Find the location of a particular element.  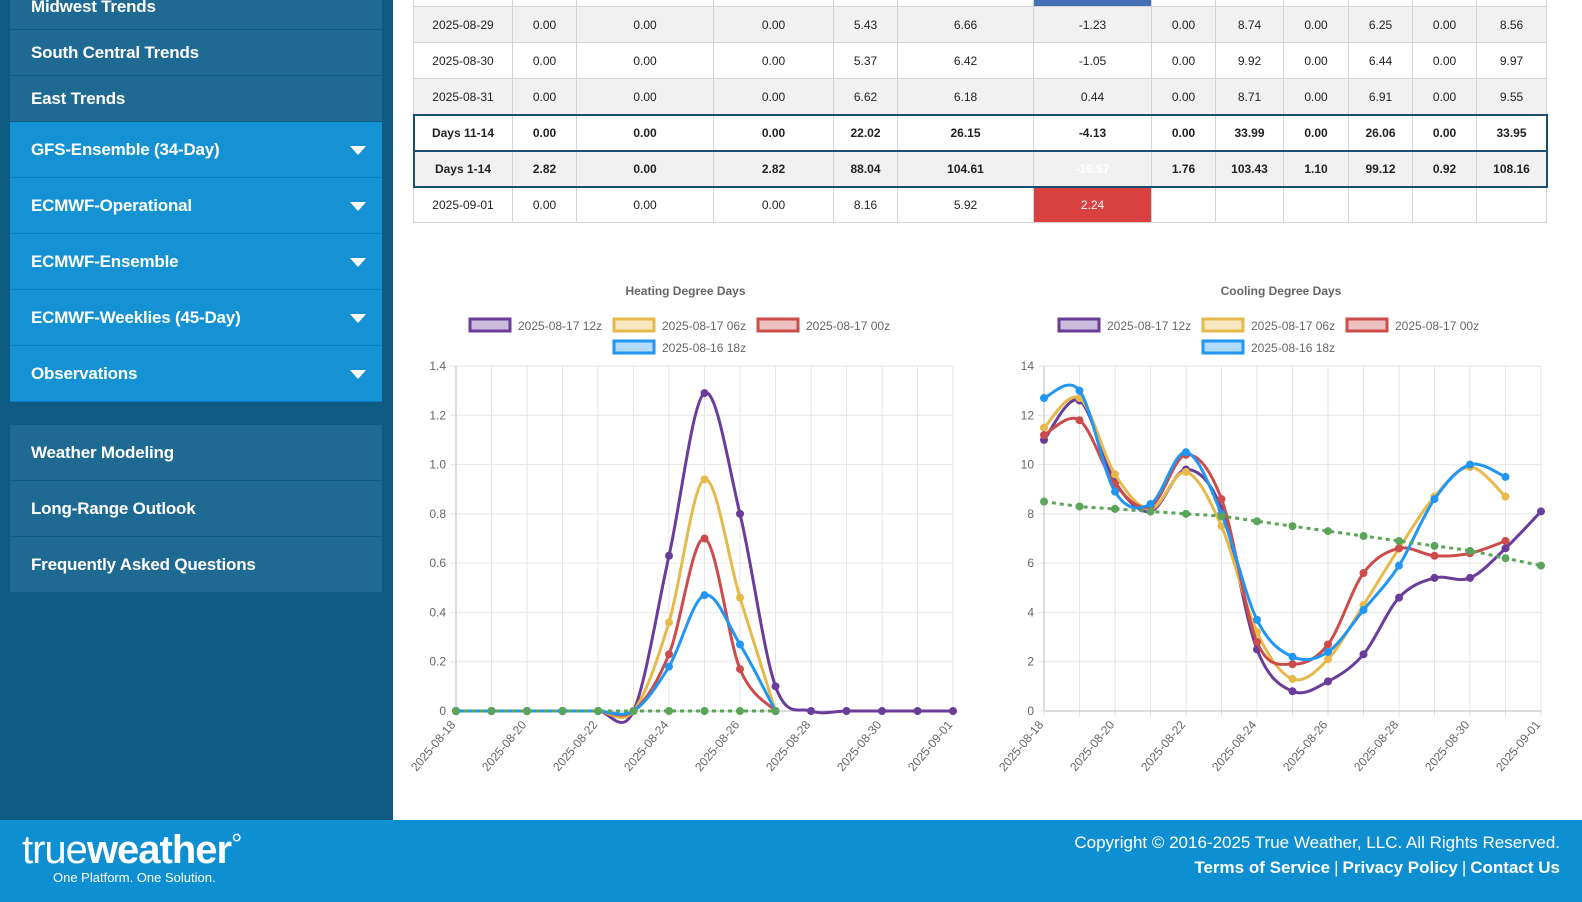

series-line is located at coordinates (1274, 538).